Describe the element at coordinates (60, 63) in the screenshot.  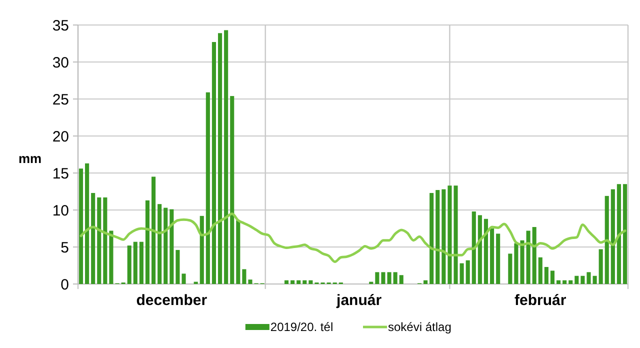
I see `y-tick-label: 30` at that location.